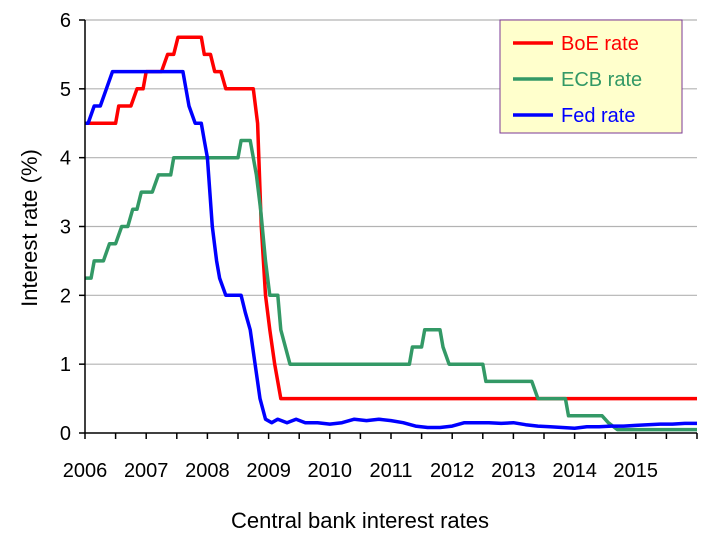 The image size is (720, 540). What do you see at coordinates (65, 21) in the screenshot?
I see `y-tick-label-6: 6` at bounding box center [65, 21].